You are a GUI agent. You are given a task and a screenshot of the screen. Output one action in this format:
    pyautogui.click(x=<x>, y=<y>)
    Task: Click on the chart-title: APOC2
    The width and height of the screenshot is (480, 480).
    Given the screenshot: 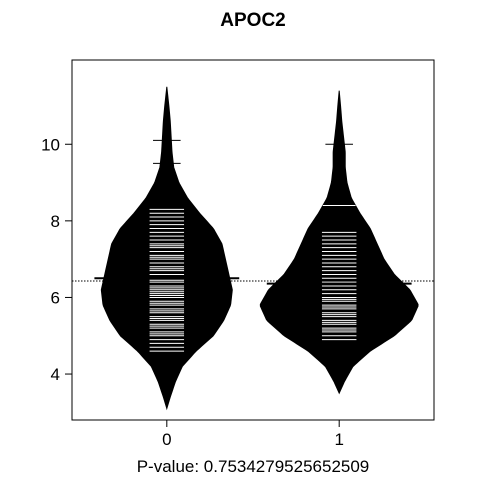 What is the action you would take?
    pyautogui.click(x=252, y=20)
    